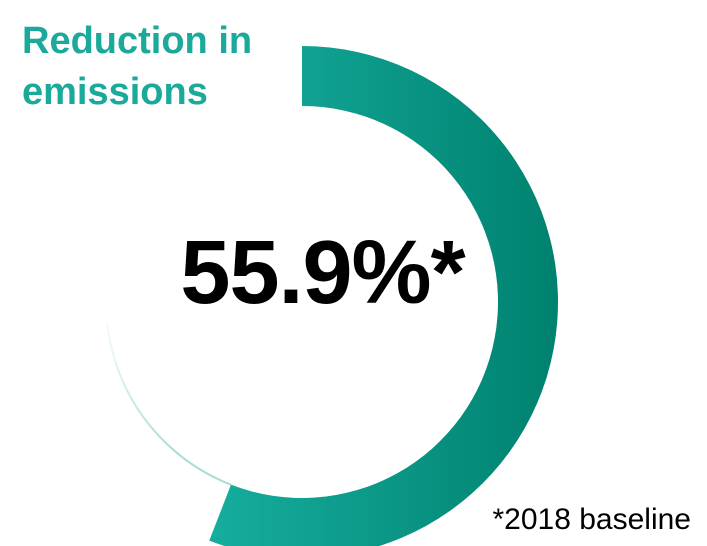 The image size is (707, 546). What do you see at coordinates (322, 273) in the screenshot?
I see `value-label: 55.9%*` at bounding box center [322, 273].